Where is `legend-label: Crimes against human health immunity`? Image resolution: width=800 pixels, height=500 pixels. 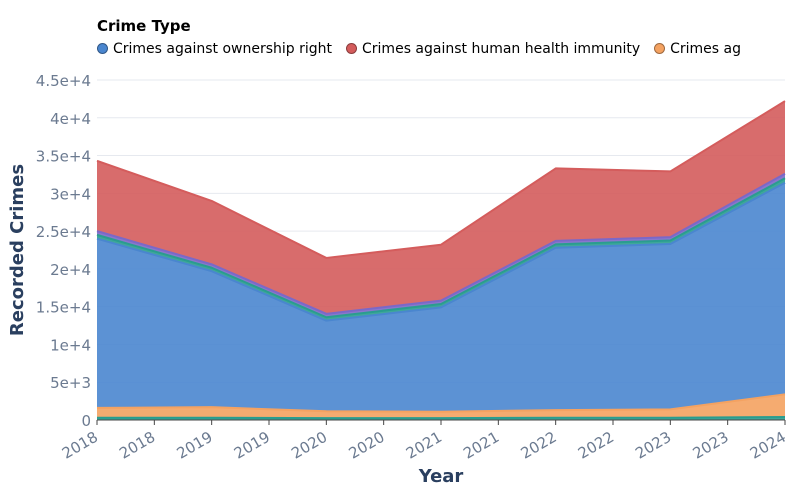
legend-label: Crimes against human health immunity is located at coordinates (501, 49).